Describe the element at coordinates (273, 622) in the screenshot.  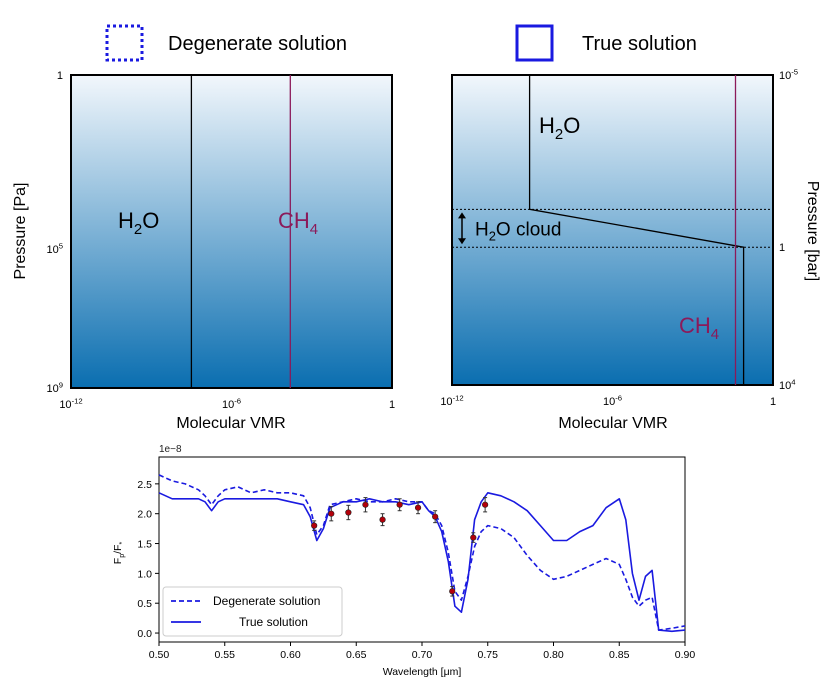
I see `legend-true-label: True solution` at that location.